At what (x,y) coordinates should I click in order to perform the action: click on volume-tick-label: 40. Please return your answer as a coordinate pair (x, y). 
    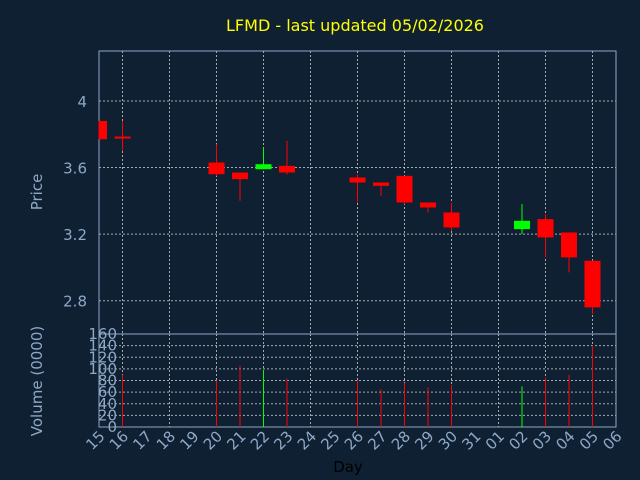
    Looking at the image, I should click on (107, 404).